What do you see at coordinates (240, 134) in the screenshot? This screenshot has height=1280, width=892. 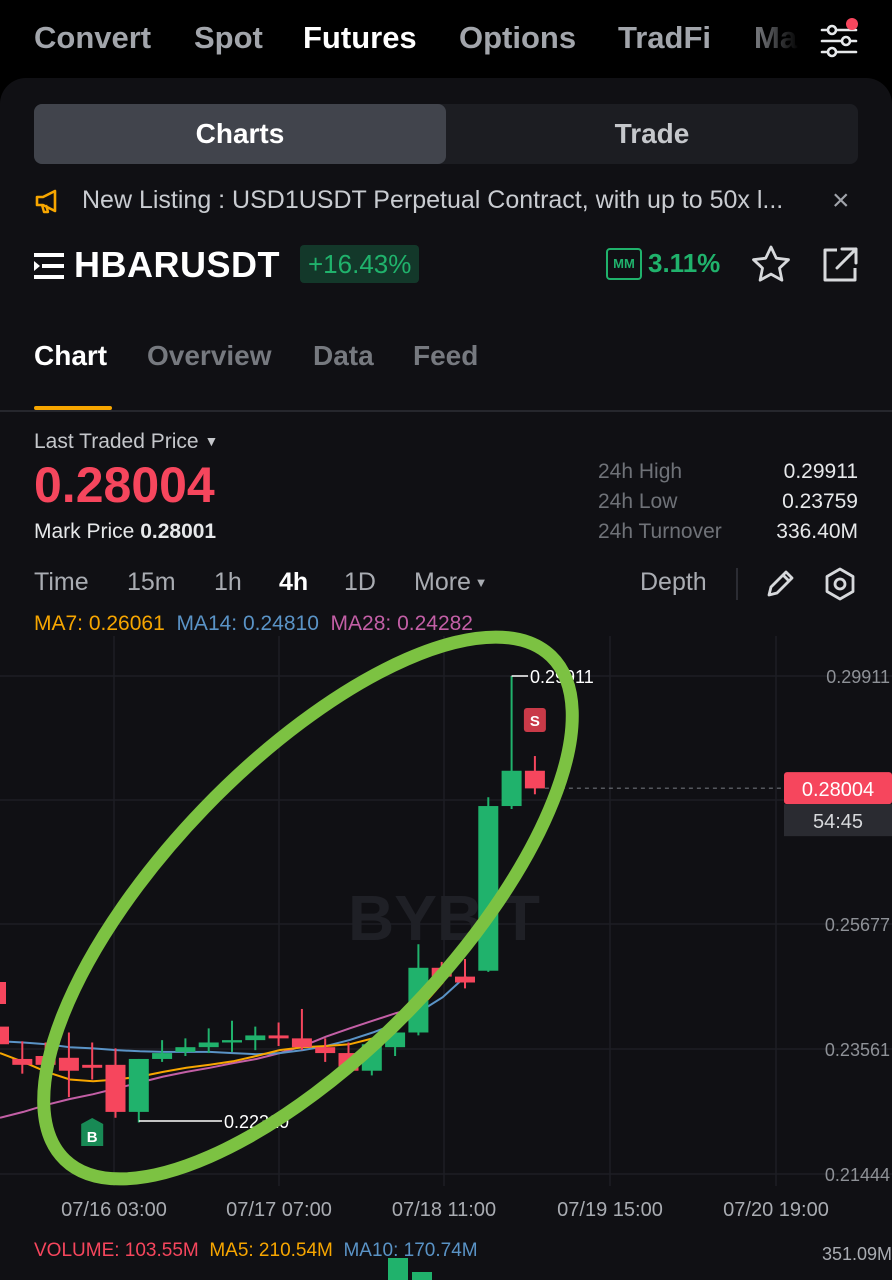 I see `segment-charts: Charts` at bounding box center [240, 134].